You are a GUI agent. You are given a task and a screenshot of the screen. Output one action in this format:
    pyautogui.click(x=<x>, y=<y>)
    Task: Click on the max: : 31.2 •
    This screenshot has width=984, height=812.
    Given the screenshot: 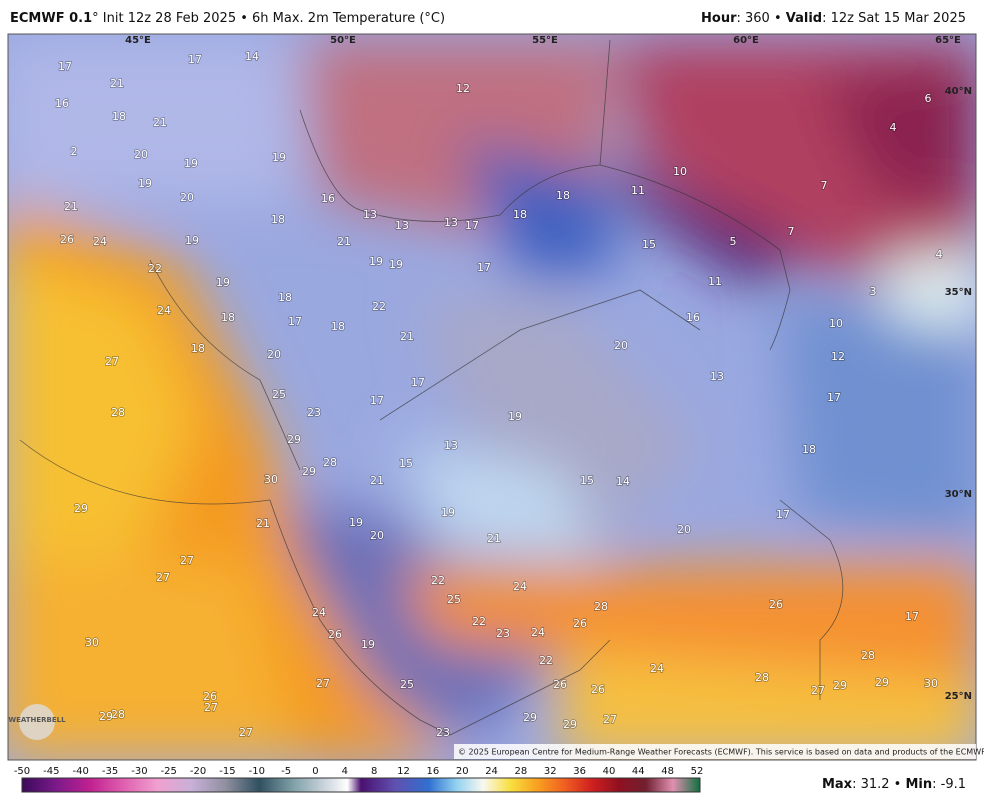 What is the action you would take?
    pyautogui.click(x=878, y=784)
    